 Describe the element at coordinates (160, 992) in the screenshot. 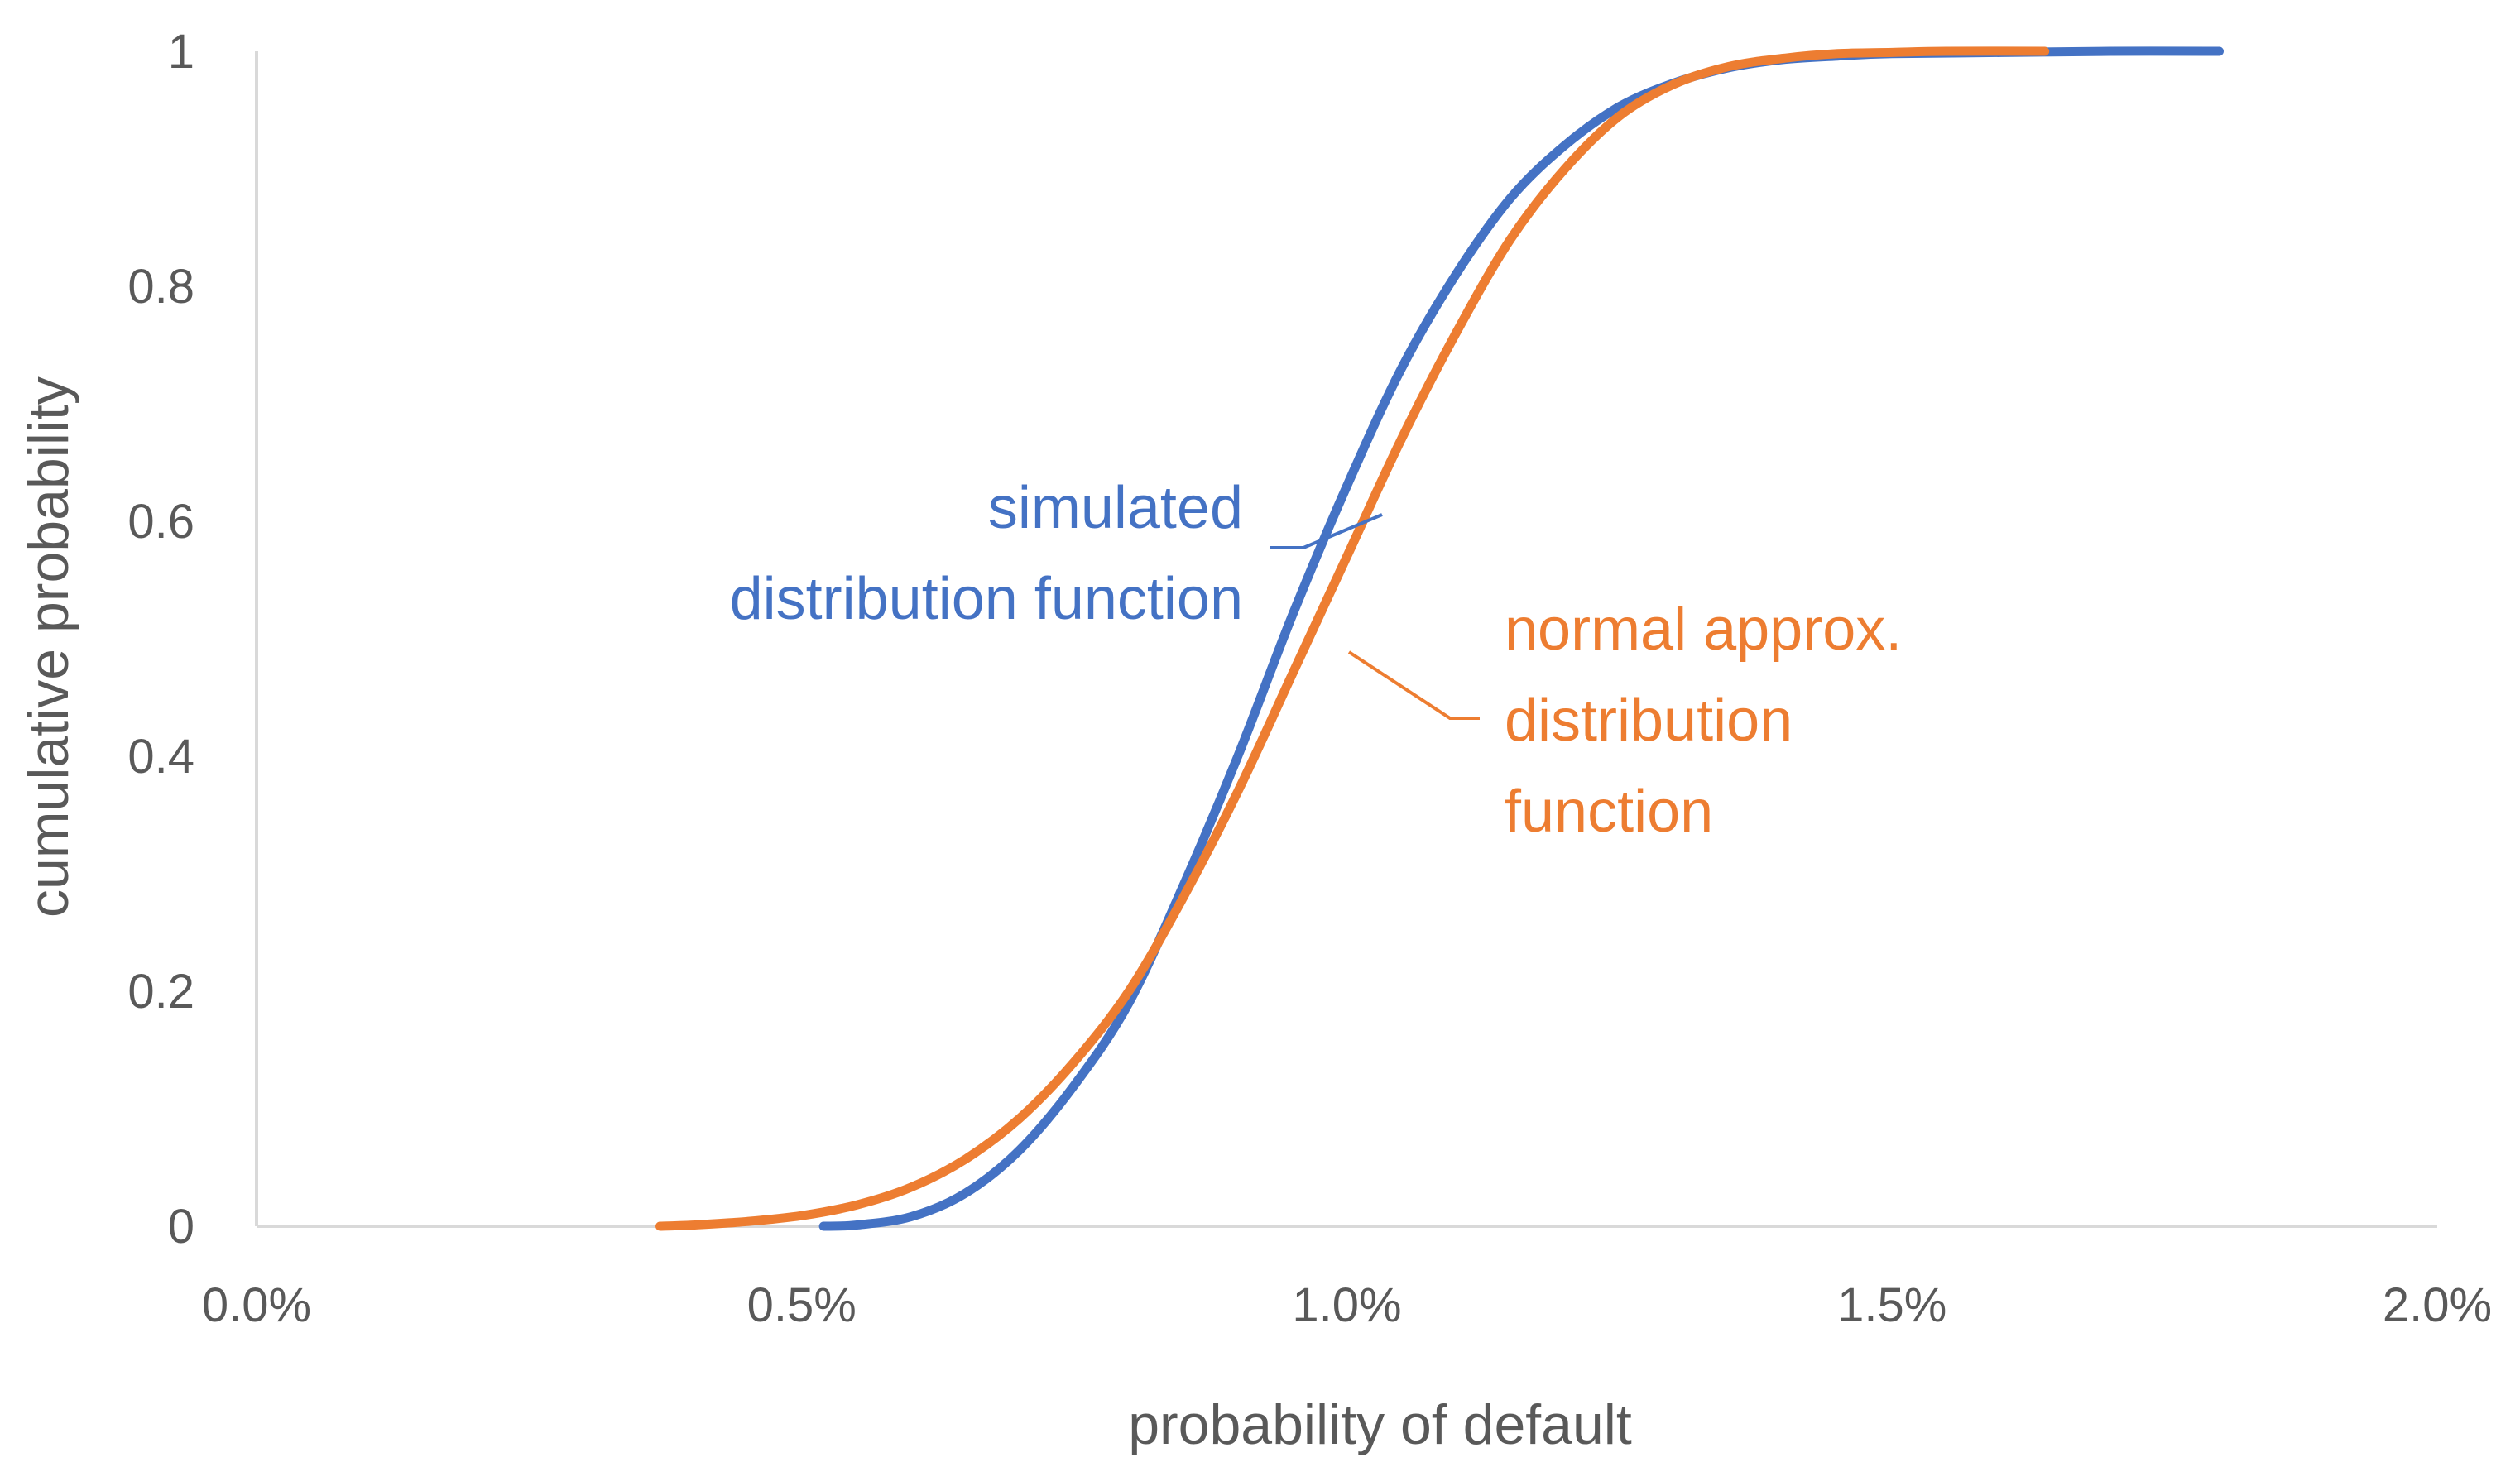

I see `y-tick-label: 0.2` at that location.